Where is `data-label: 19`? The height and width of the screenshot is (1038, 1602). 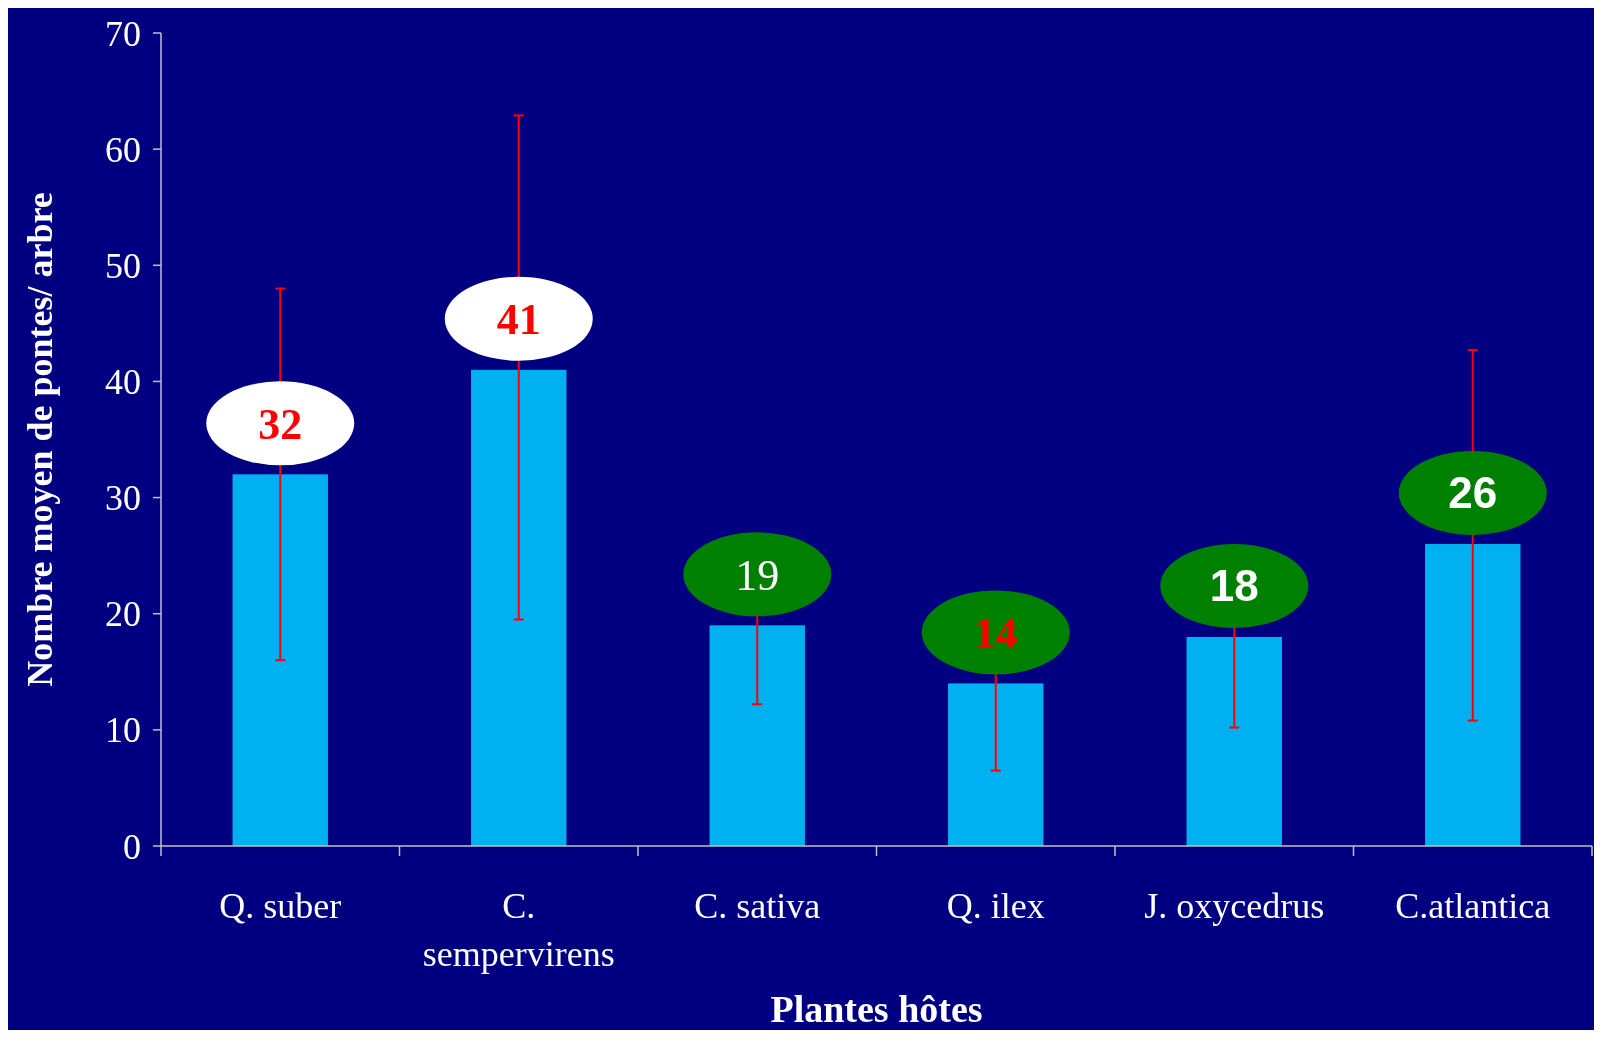 data-label: 19 is located at coordinates (757, 575).